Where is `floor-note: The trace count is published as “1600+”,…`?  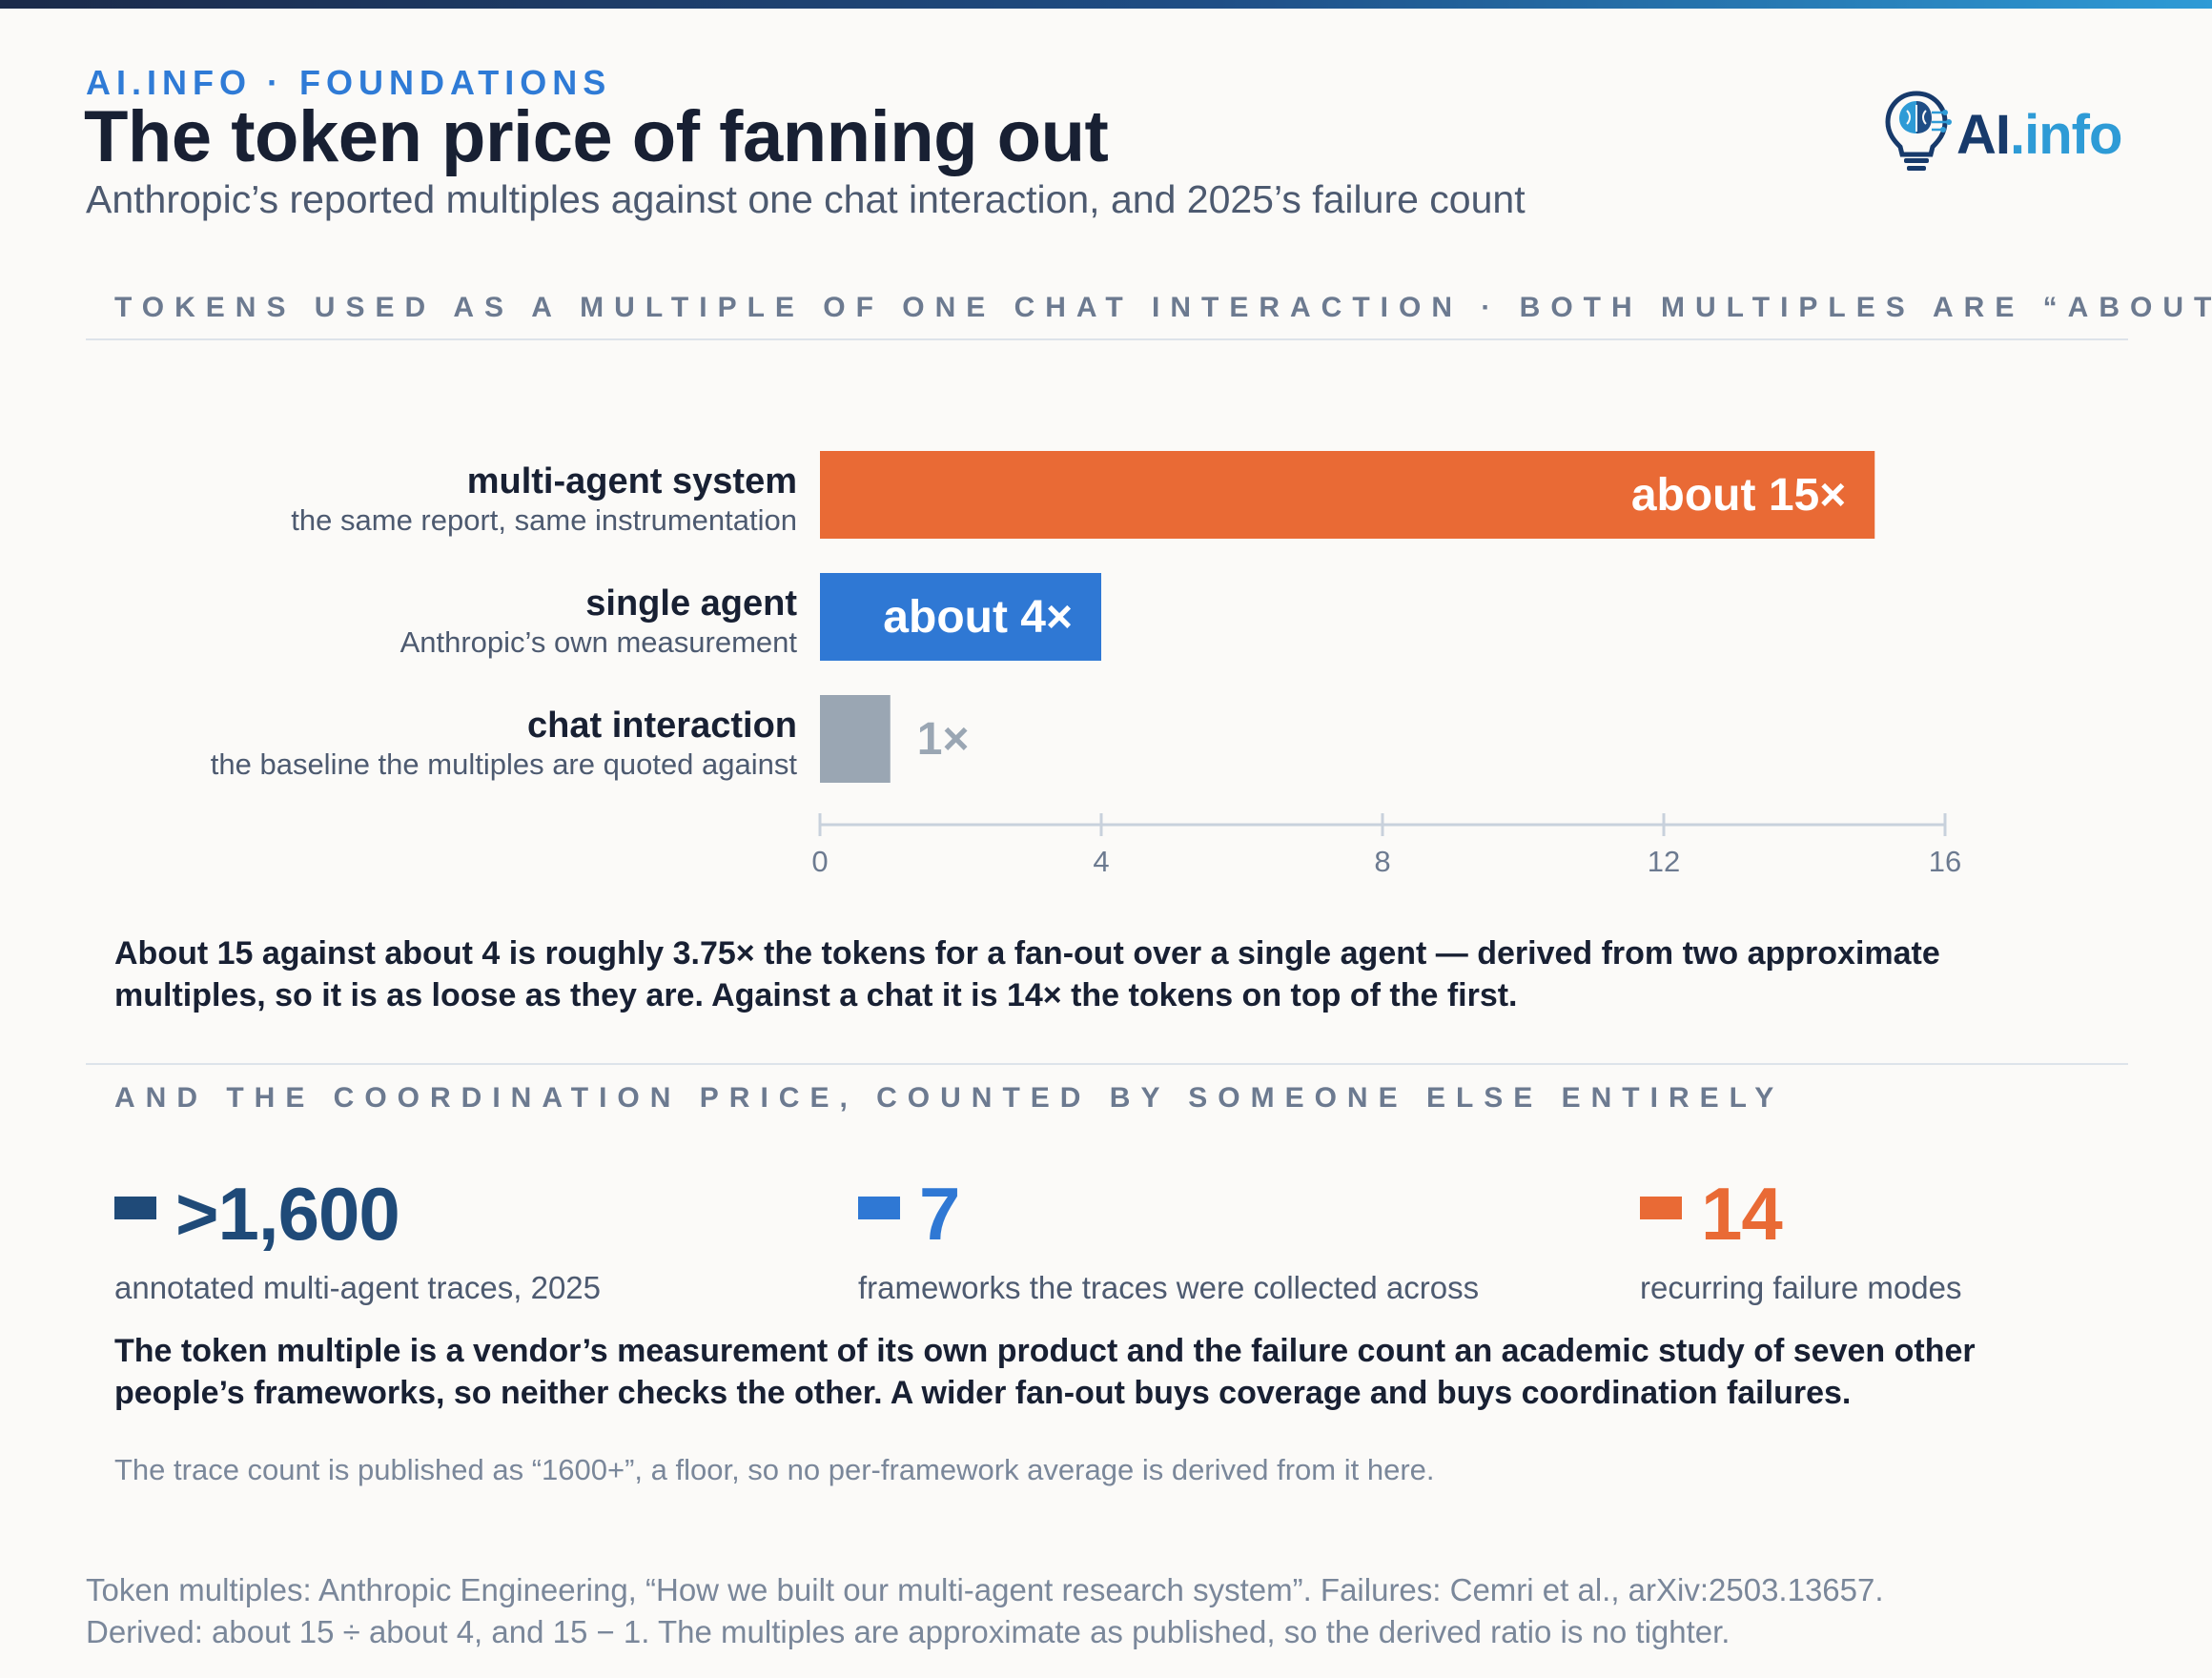 floor-note: The trace count is published as “1600+”,… is located at coordinates (774, 1469).